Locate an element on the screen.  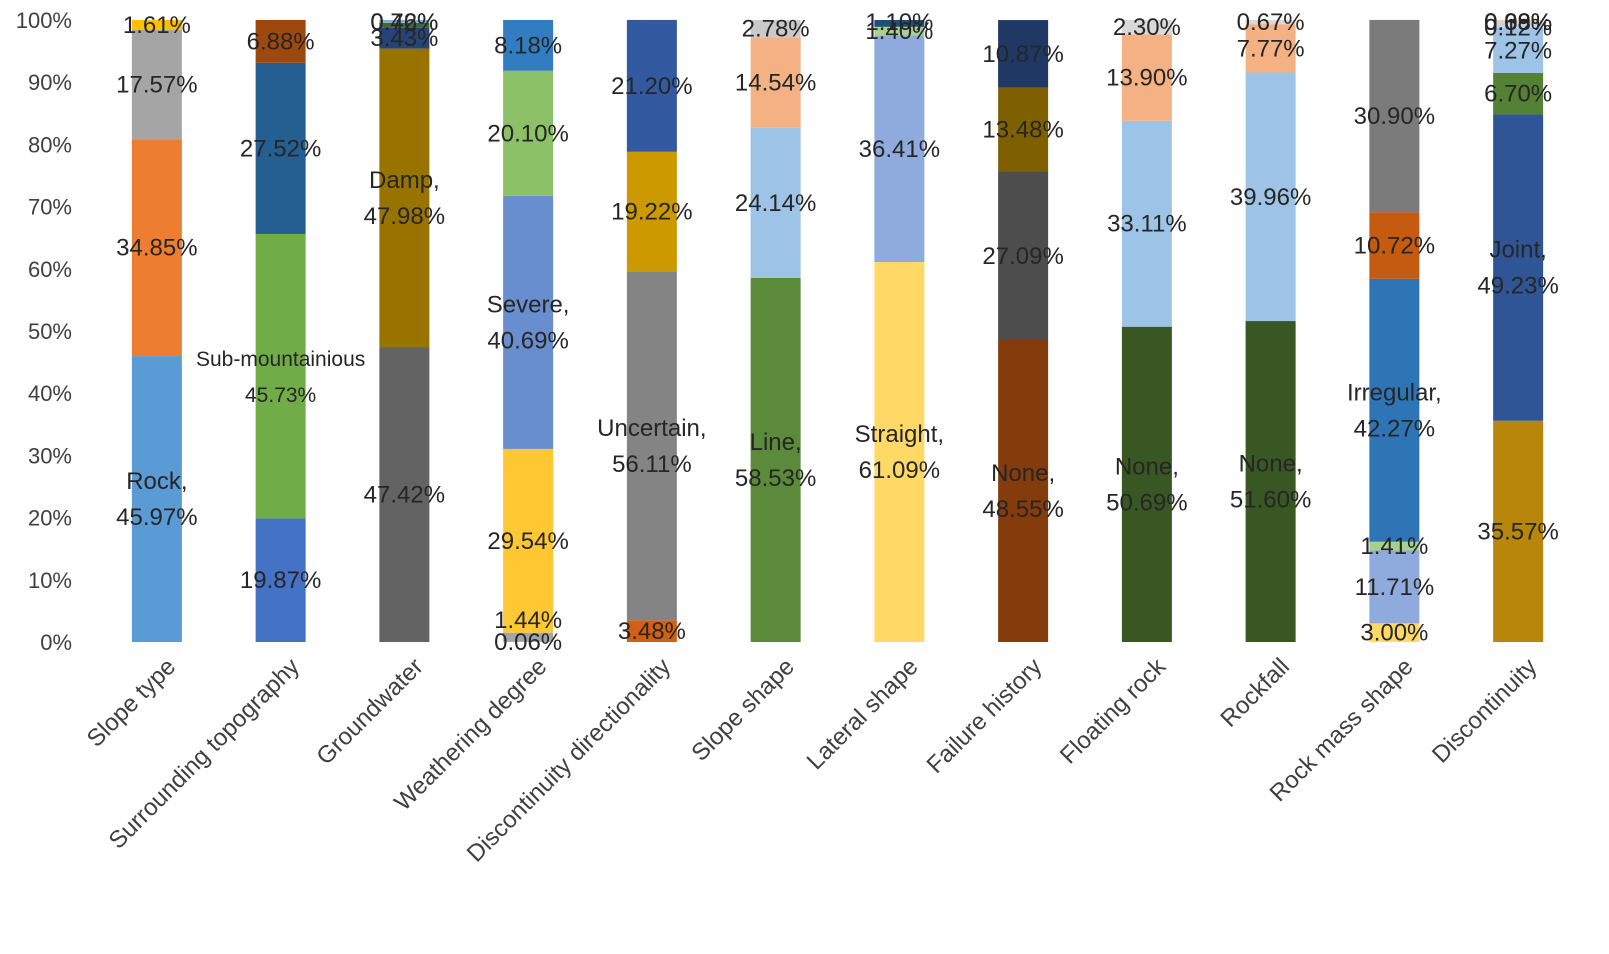
data-label: 7.27% is located at coordinates (1518, 50).